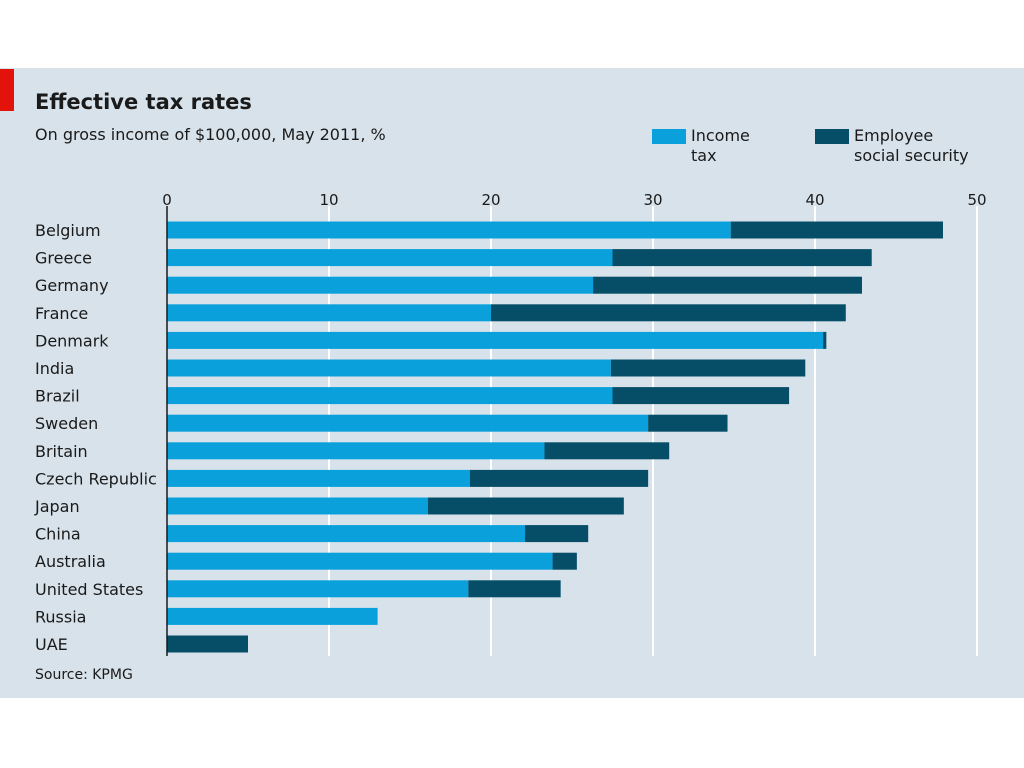 The width and height of the screenshot is (1024, 768). I want to click on category-label: Russia, so click(60, 616).